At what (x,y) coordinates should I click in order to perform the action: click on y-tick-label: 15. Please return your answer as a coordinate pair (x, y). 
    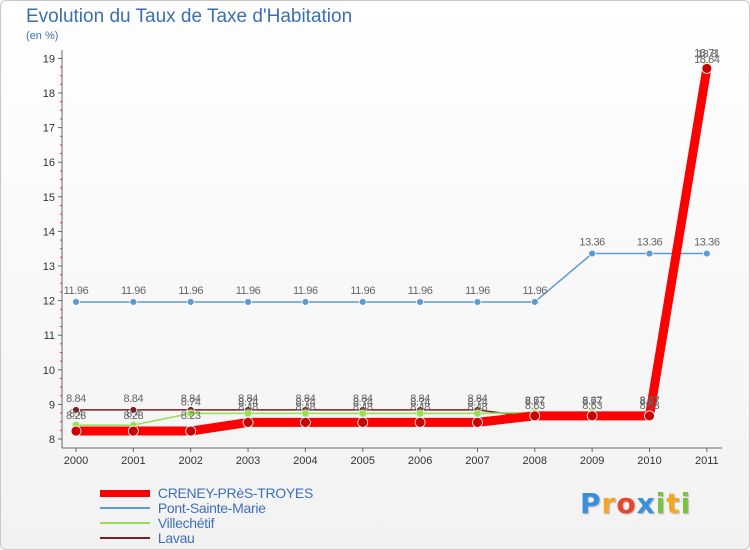
    Looking at the image, I should click on (49, 198).